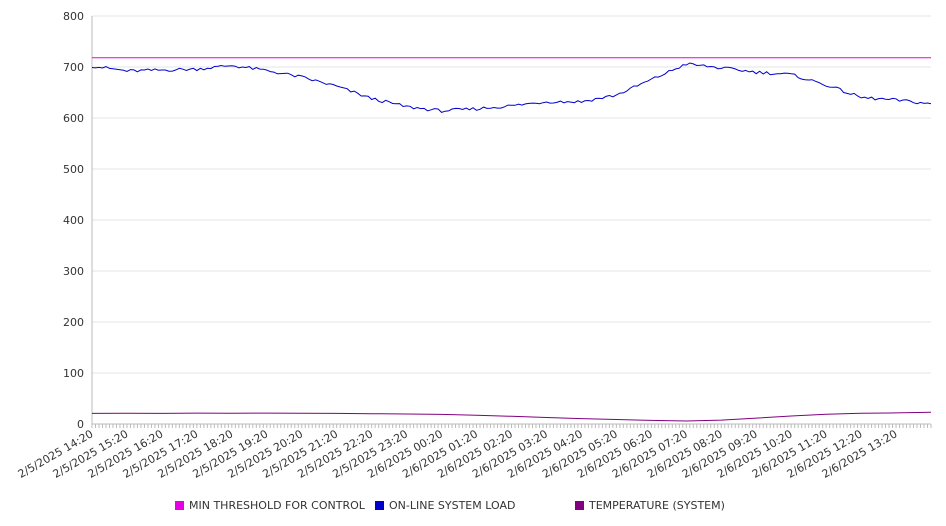 The height and width of the screenshot is (526, 946). Describe the element at coordinates (73, 322) in the screenshot. I see `y-tick-label: 200` at that location.